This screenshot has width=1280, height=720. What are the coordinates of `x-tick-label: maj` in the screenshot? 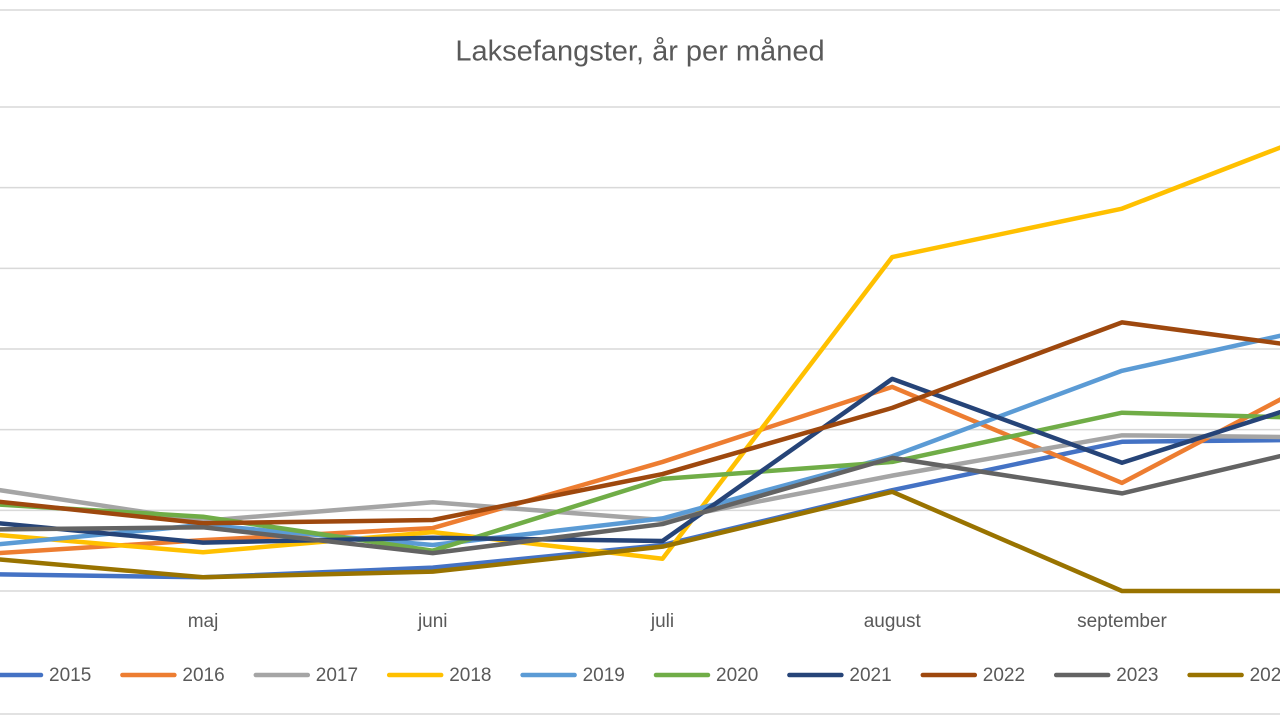 It's located at (203, 621).